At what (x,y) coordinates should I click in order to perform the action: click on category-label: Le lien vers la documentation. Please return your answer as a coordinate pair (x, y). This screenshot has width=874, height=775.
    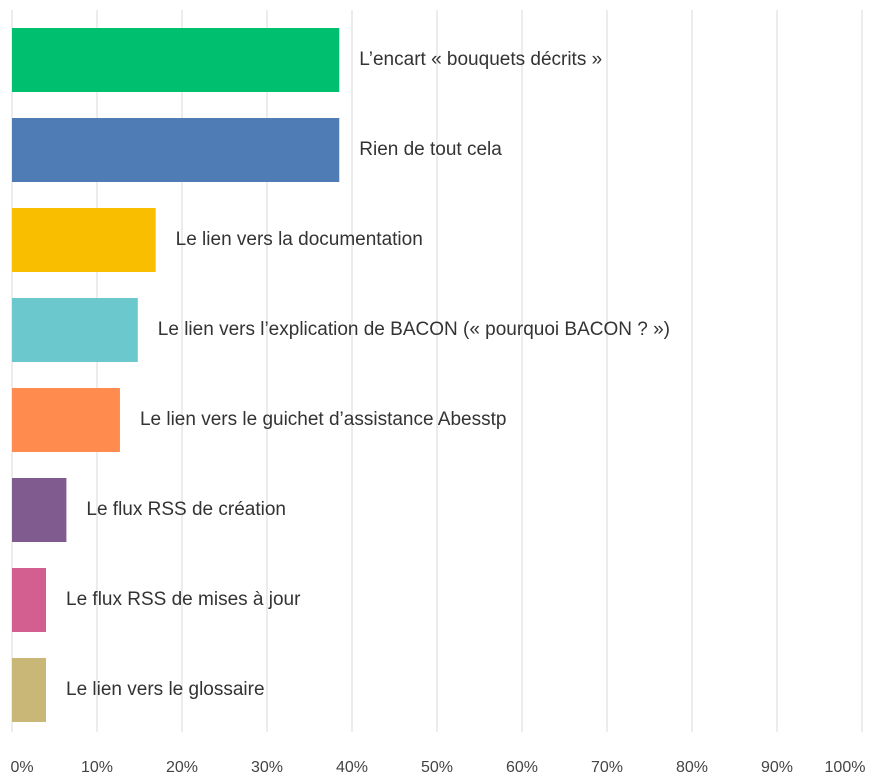
    Looking at the image, I should click on (299, 239).